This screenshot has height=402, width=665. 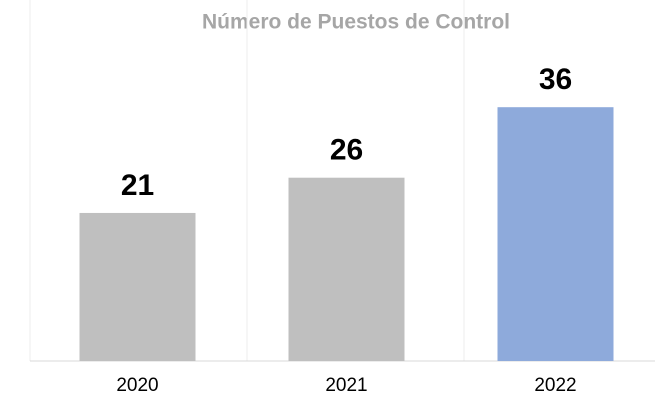 I want to click on x-tick-label: 2022, so click(x=555, y=385).